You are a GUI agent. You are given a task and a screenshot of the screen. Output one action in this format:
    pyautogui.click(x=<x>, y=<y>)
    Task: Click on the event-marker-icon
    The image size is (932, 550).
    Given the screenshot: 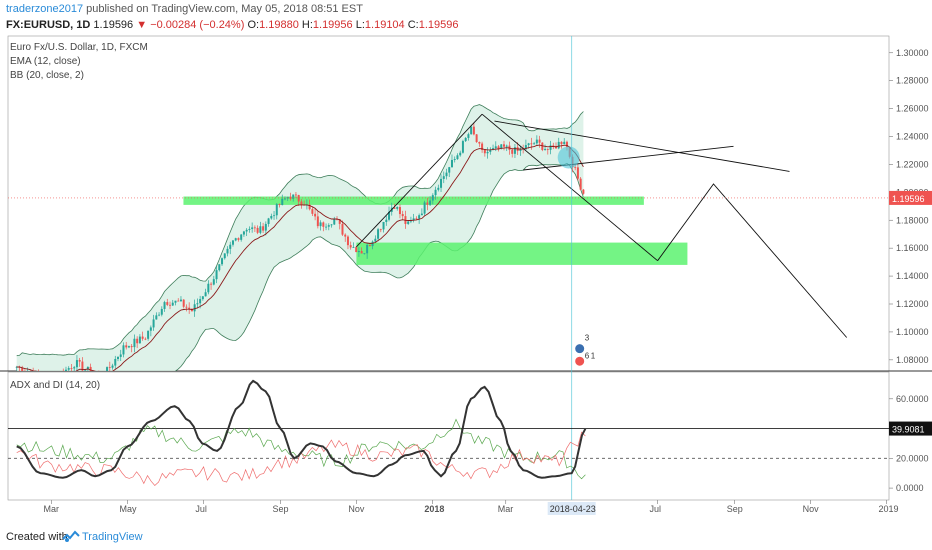 What is the action you would take?
    pyautogui.click(x=580, y=361)
    